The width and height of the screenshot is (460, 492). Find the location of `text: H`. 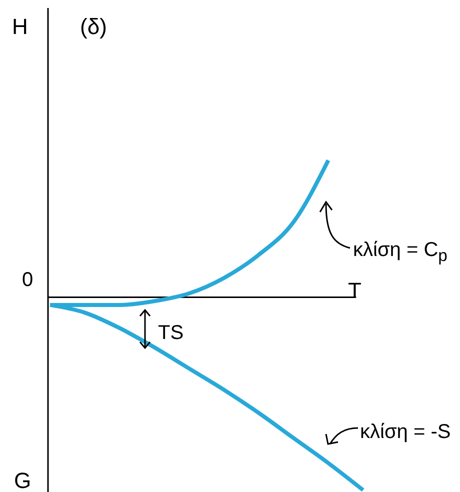

text: H is located at coordinates (20, 26).